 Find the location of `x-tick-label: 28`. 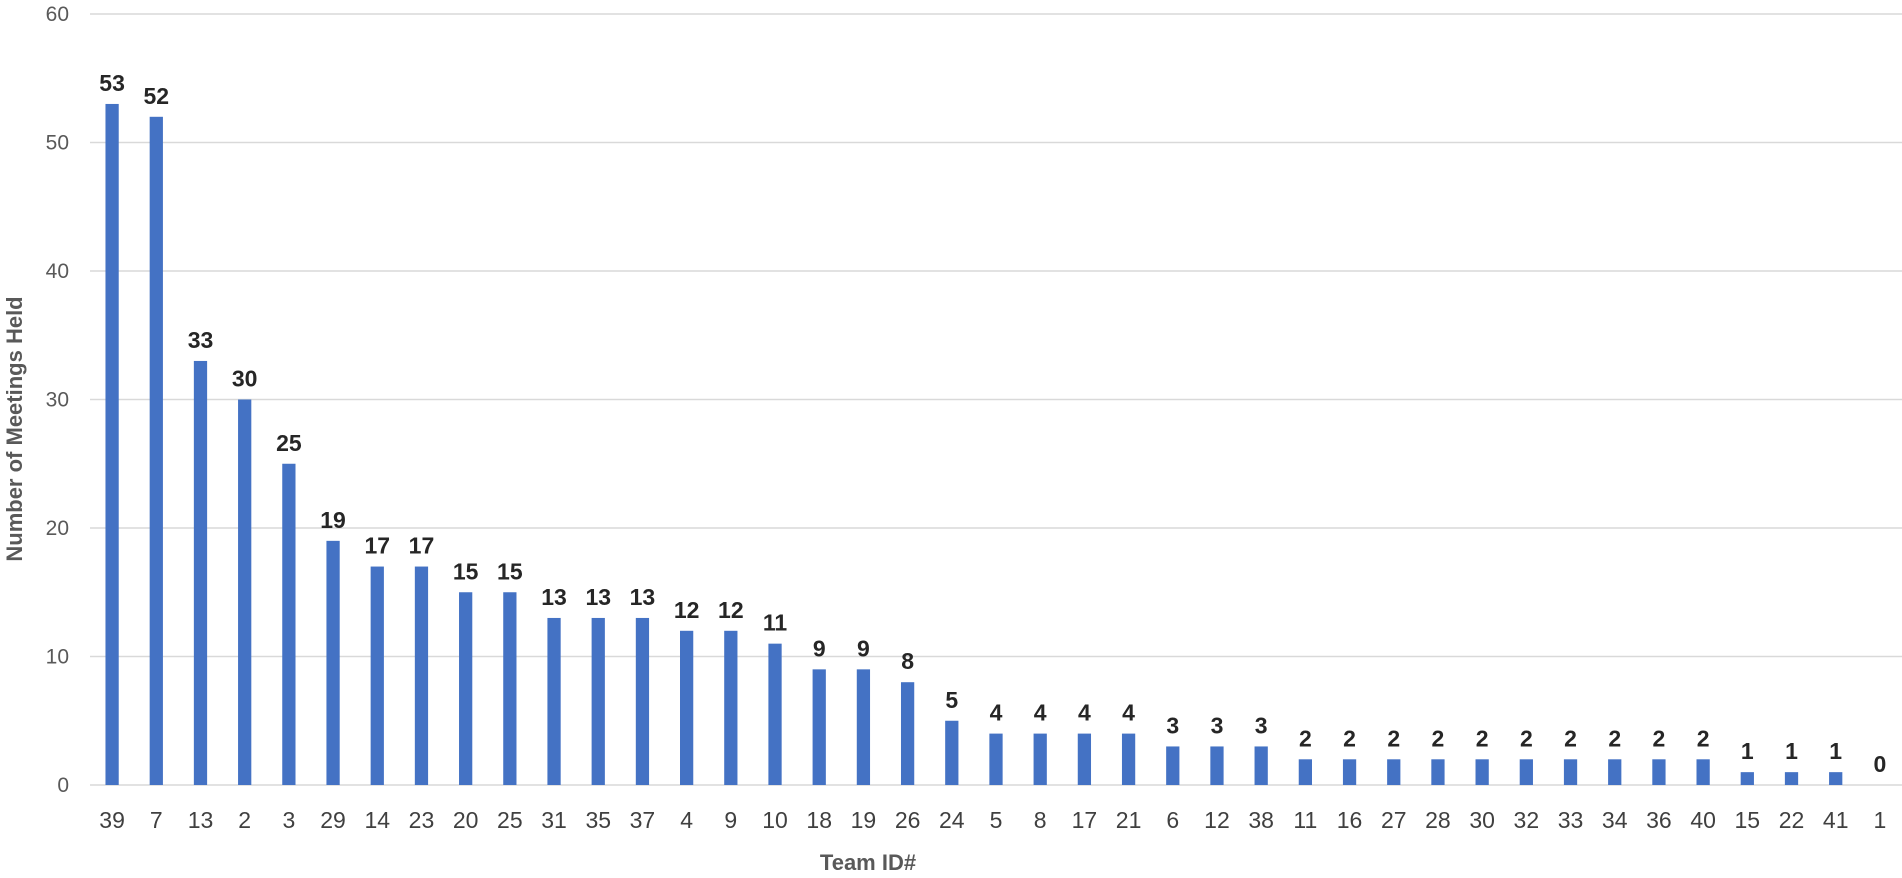

x-tick-label: 28 is located at coordinates (1438, 820).